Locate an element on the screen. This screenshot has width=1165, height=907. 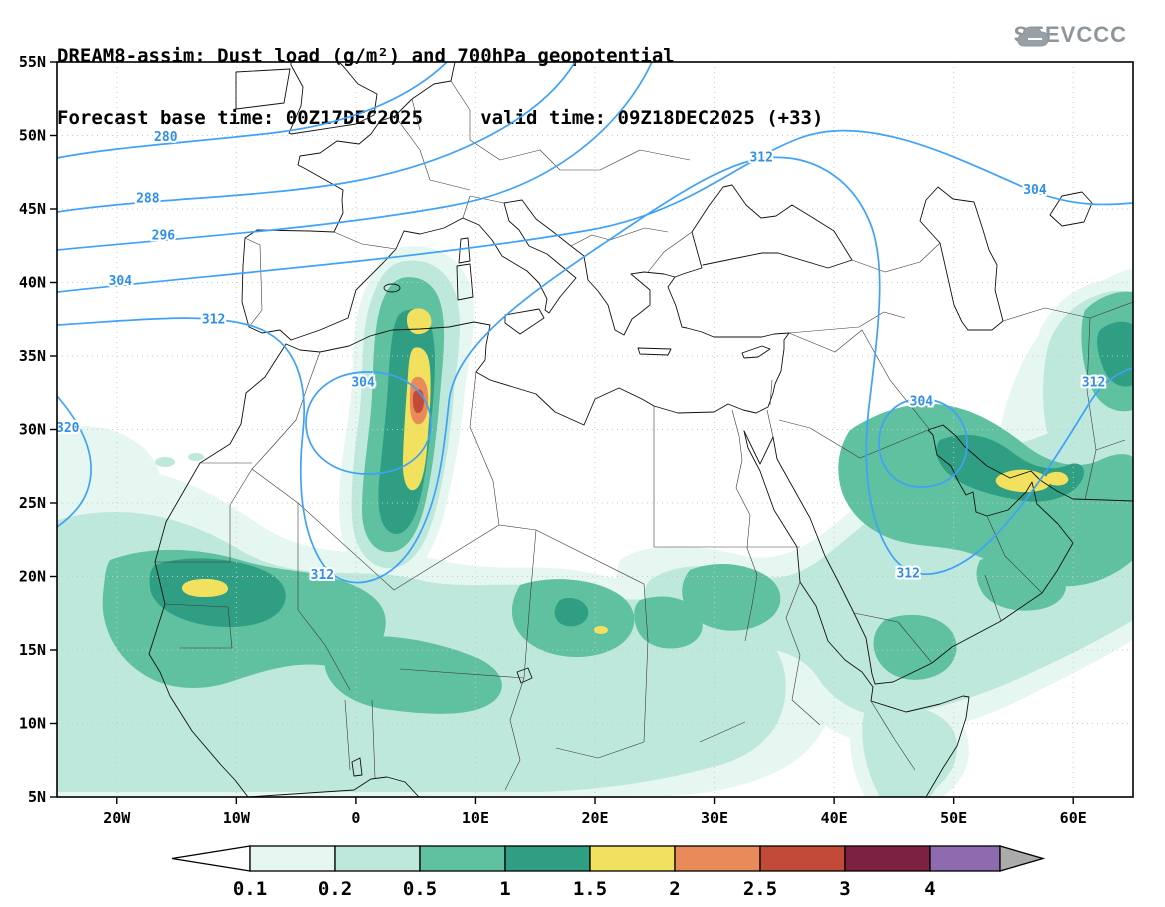
lat-tick-label: 45N is located at coordinates (32, 209).